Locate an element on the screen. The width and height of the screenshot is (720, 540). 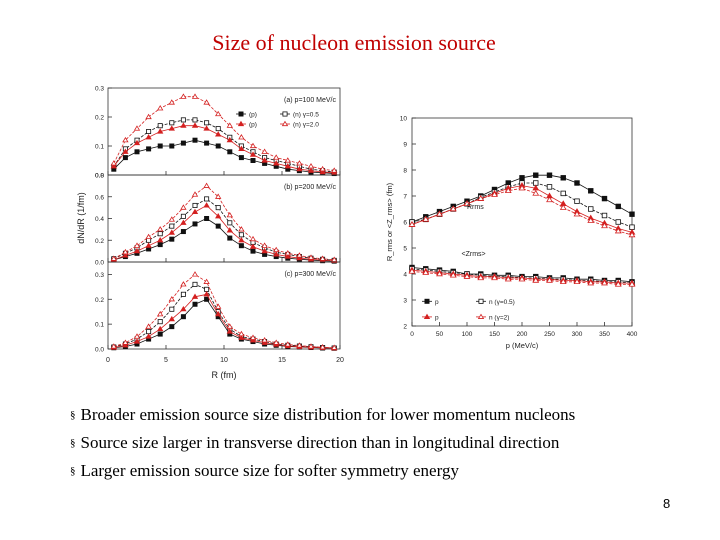
y-tick-label: 0.0 is located at coordinates (99, 350).